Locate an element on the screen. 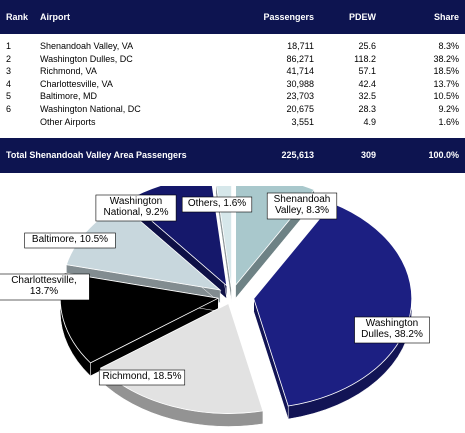  table-row: 4 Charlottesville, VA 30,988 42.4 13.7% is located at coordinates (232, 84).